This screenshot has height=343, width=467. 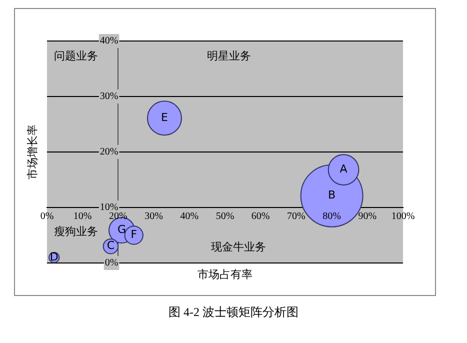 I want to click on annotation: 问题业务, so click(x=76, y=55).